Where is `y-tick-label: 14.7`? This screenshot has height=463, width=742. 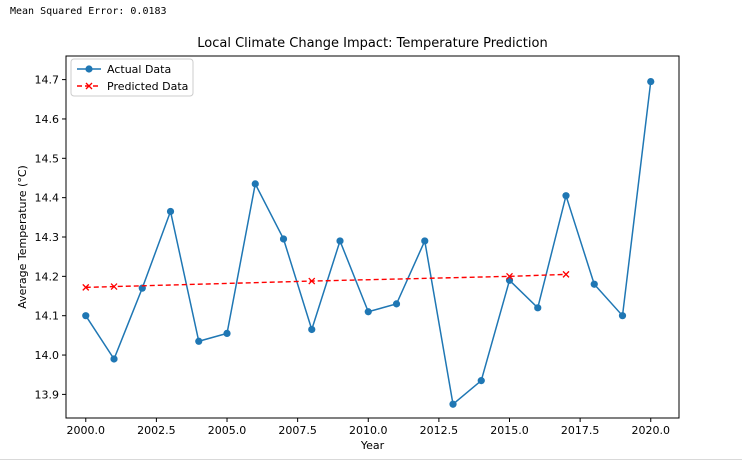
y-tick-label: 14.7 is located at coordinates (47, 80).